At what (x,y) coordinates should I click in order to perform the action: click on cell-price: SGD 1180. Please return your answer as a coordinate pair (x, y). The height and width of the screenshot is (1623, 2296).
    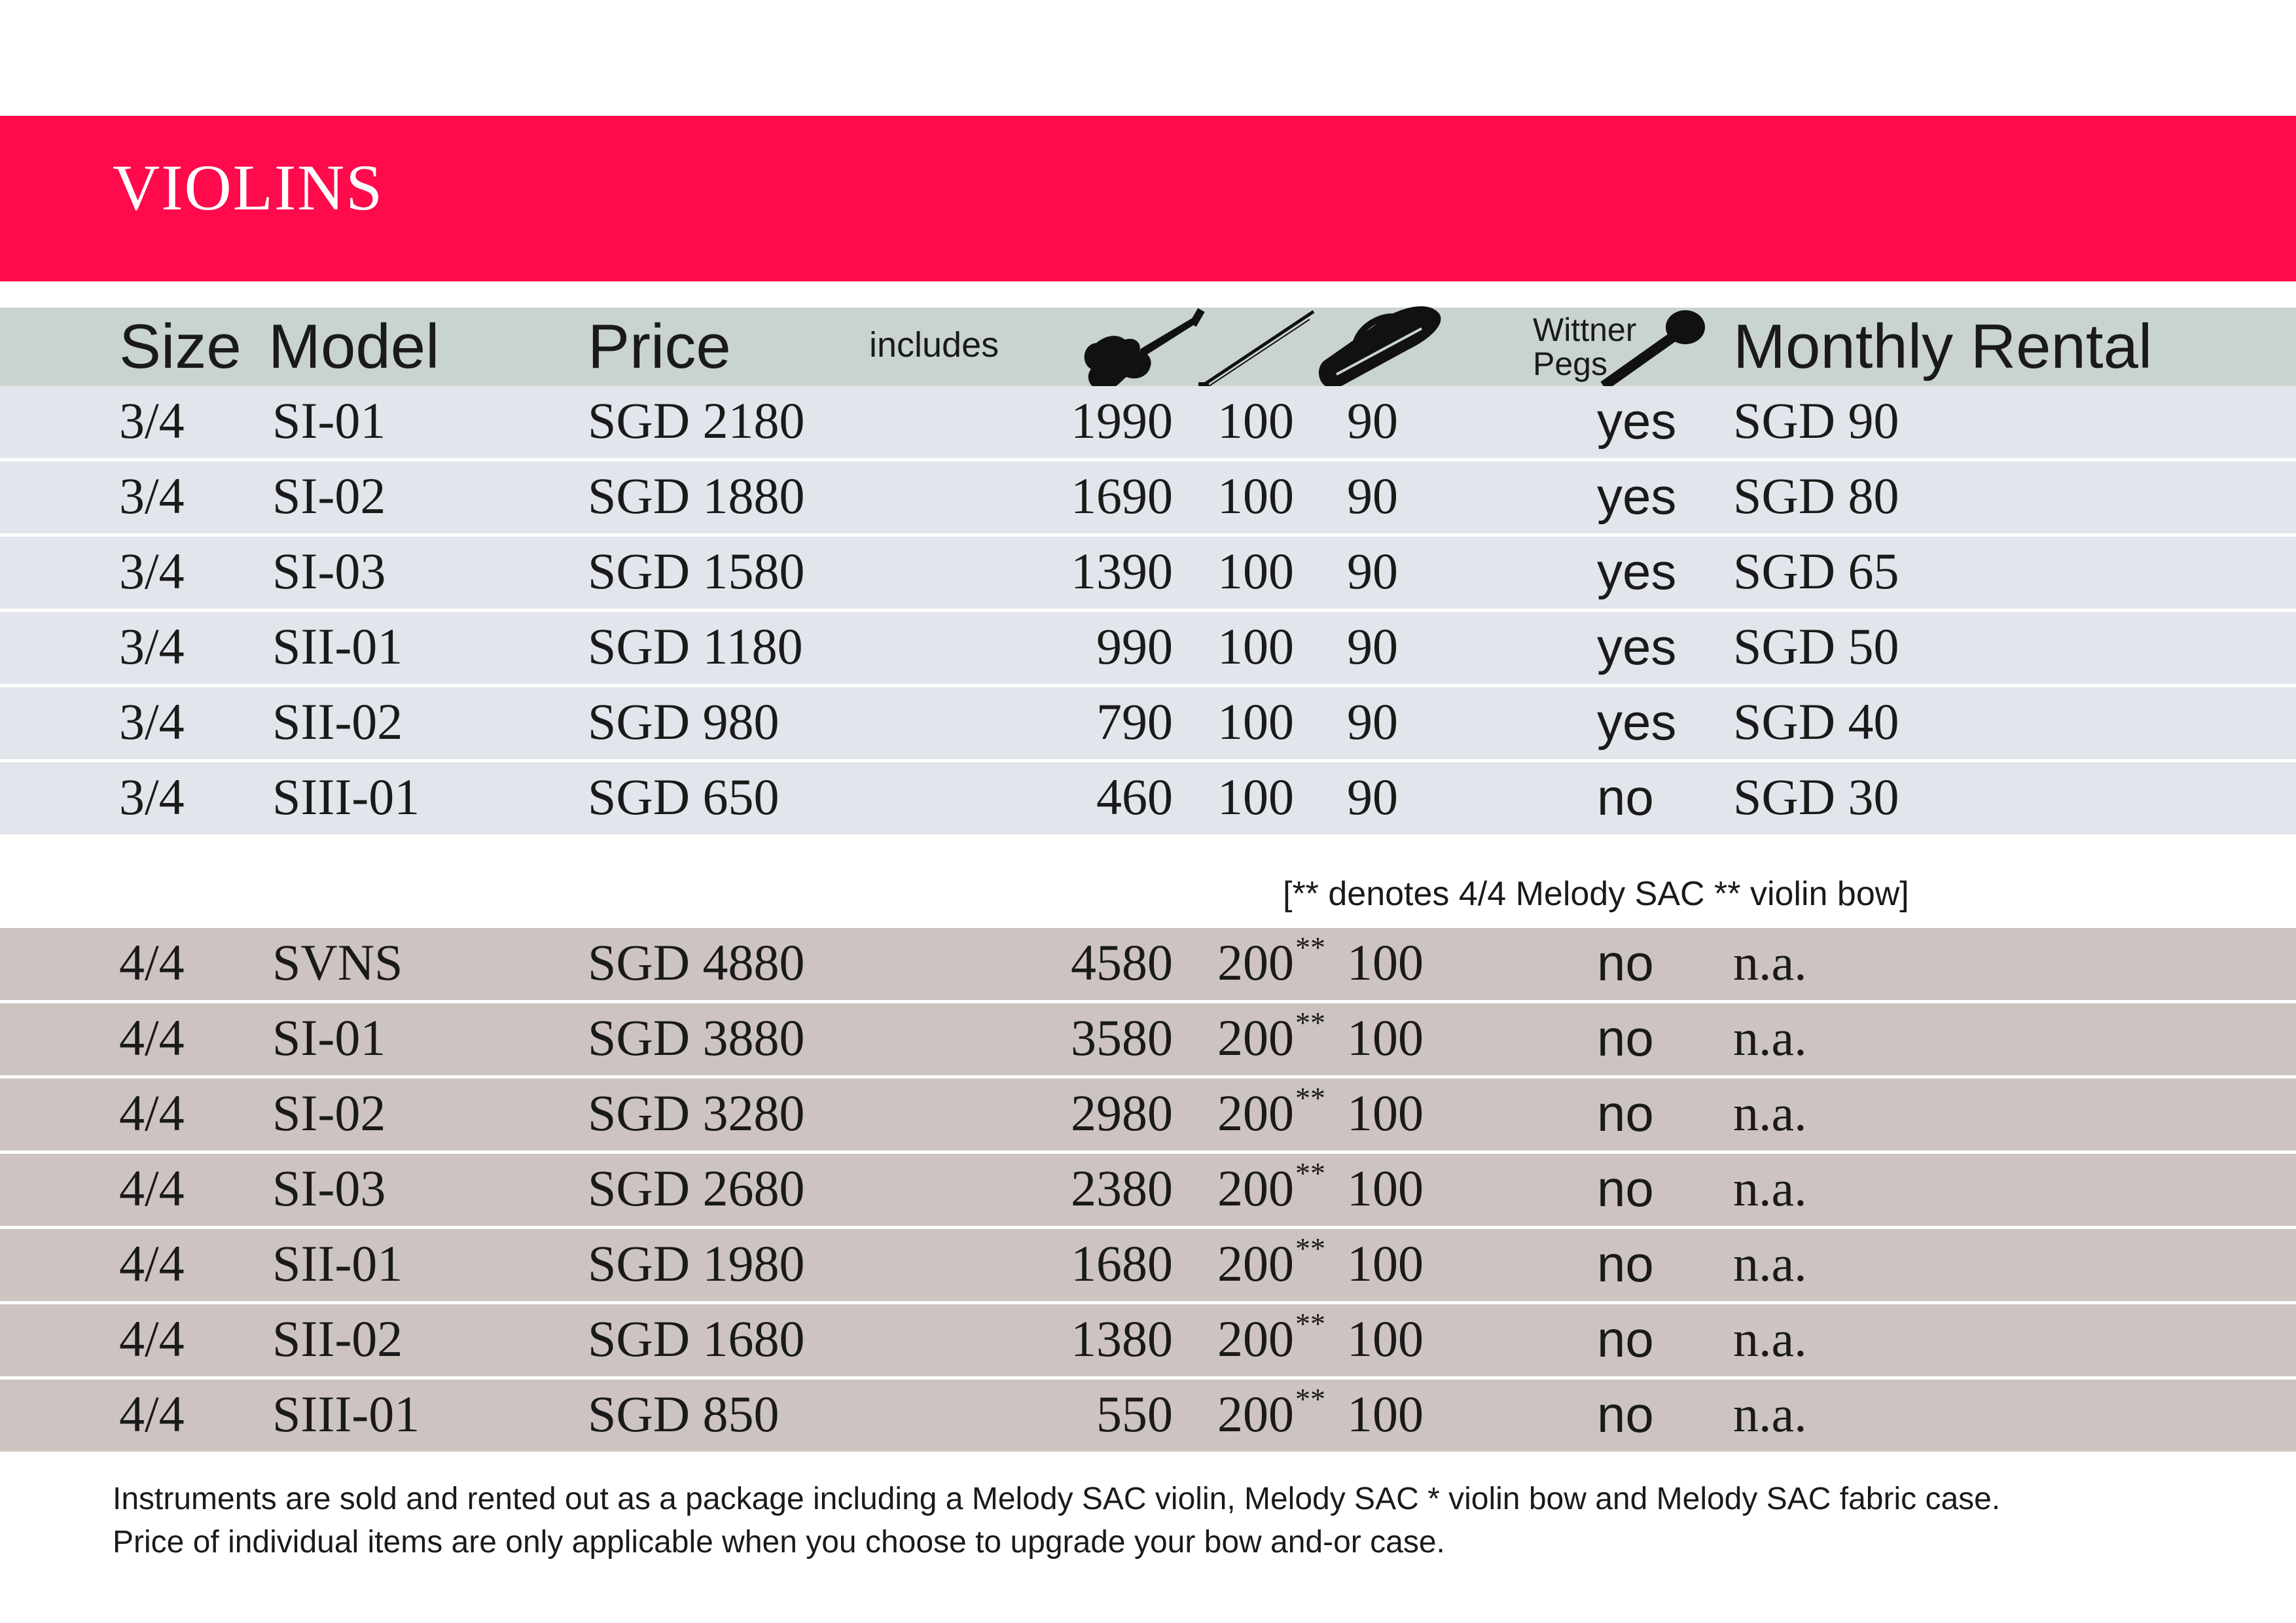
    Looking at the image, I should click on (695, 646).